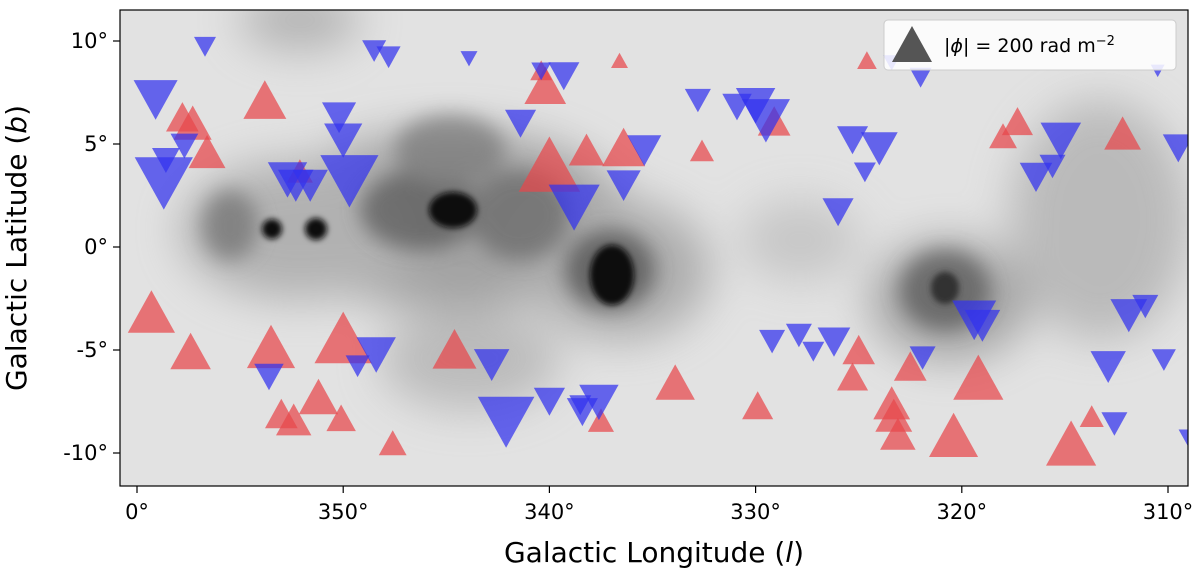  I want to click on x-tick-label: 310°, so click(1168, 512).